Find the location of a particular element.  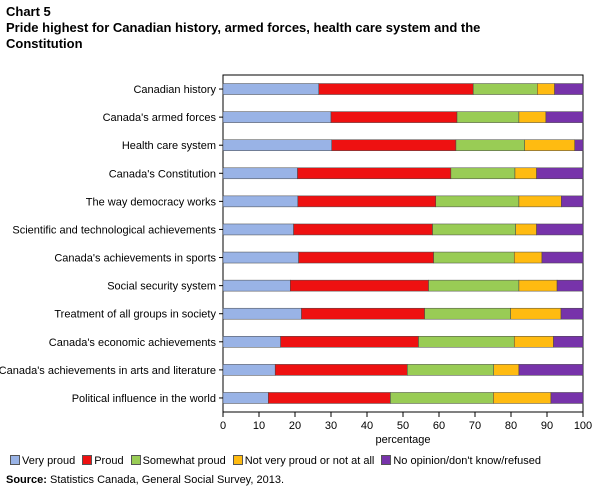

x-tick-label: 80 is located at coordinates (511, 426).